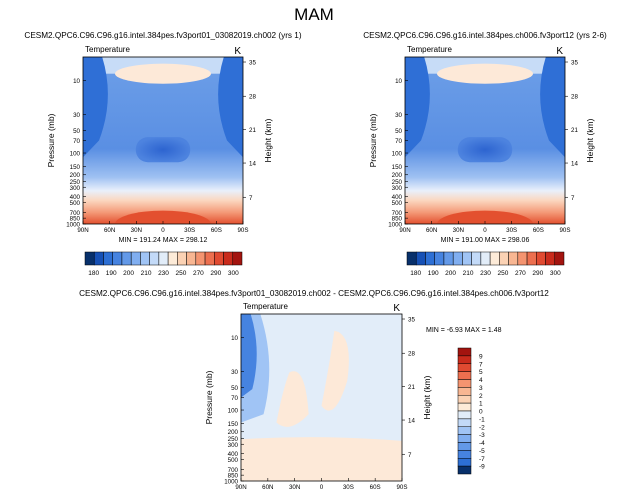 This screenshot has width=628, height=500. What do you see at coordinates (433, 273) in the screenshot?
I see `colorbar-label: 190` at bounding box center [433, 273].